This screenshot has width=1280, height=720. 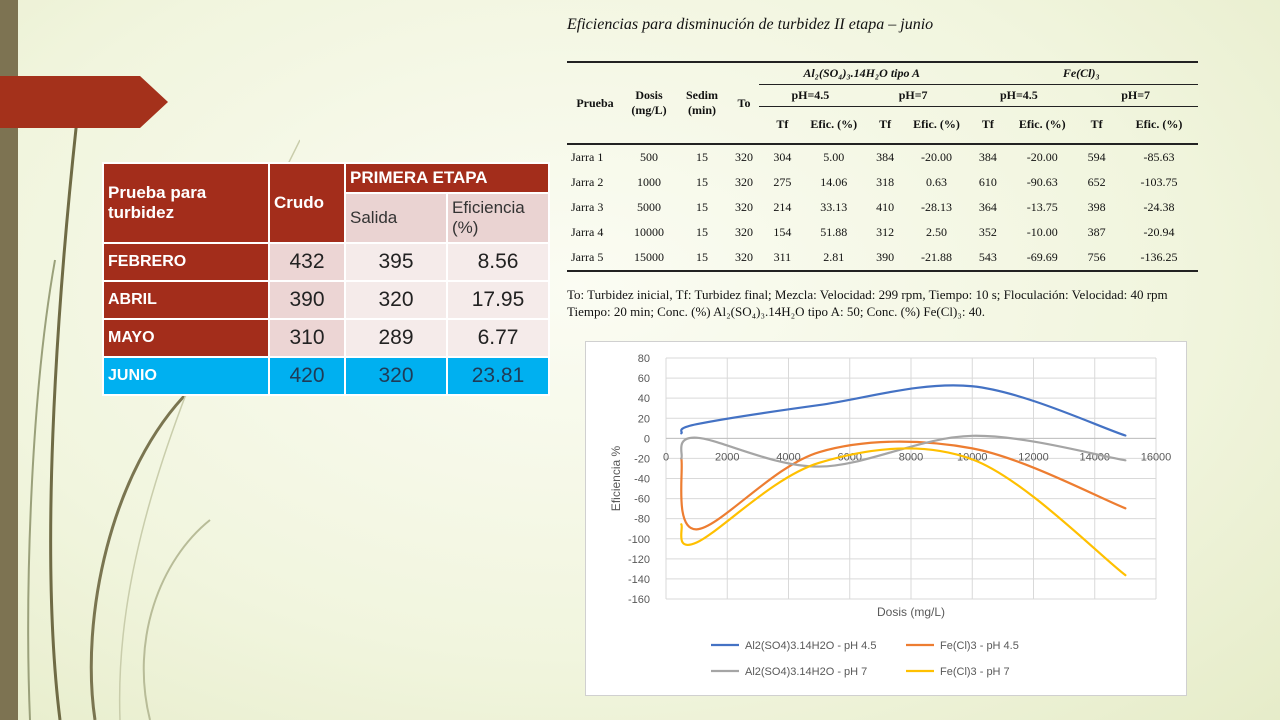 What do you see at coordinates (498, 300) in the screenshot?
I see `row-eficiencia: 17.95` at bounding box center [498, 300].